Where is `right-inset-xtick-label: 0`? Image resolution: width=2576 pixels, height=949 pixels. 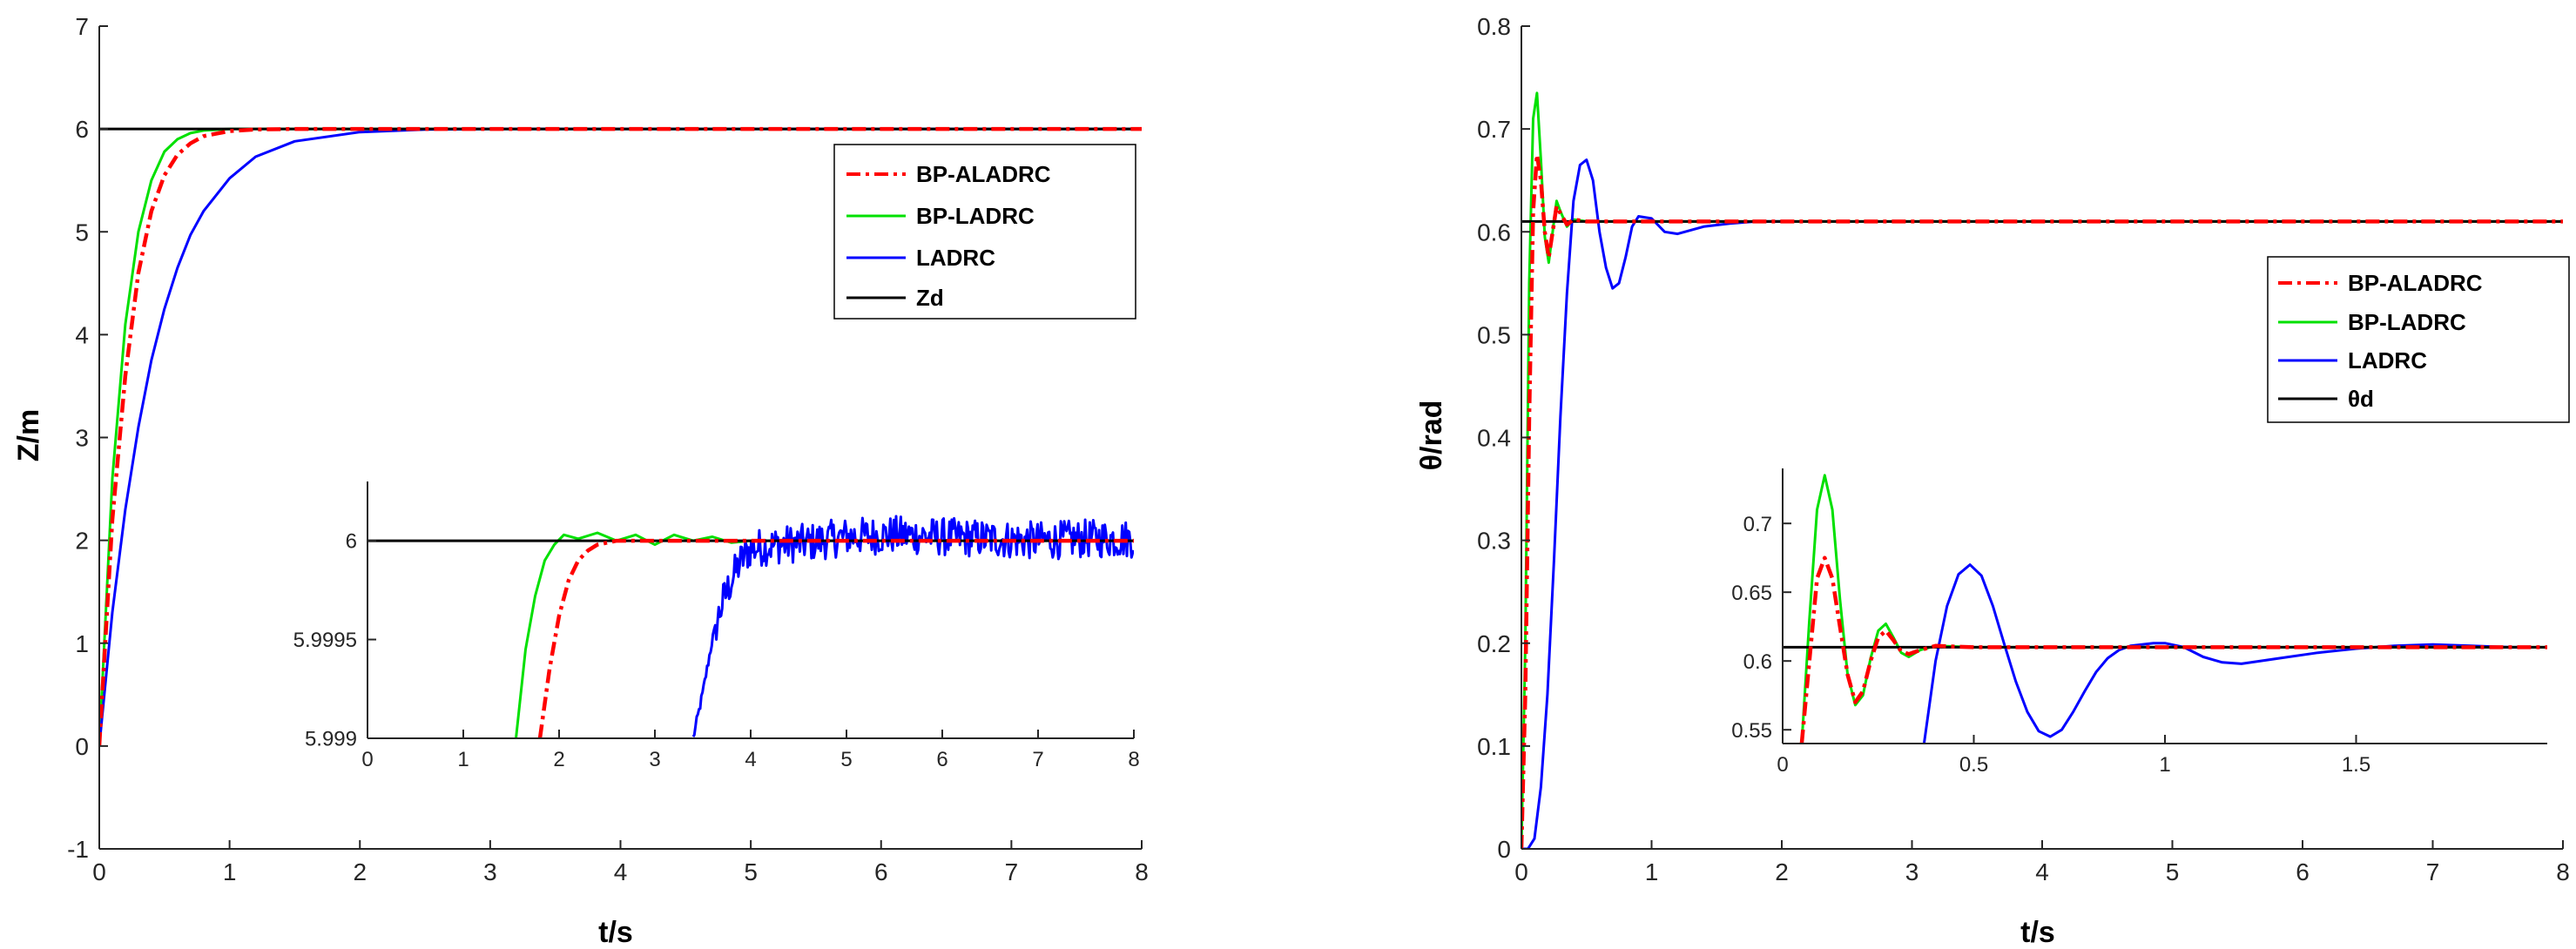
right-inset-xtick-label: 0 is located at coordinates (1783, 765).